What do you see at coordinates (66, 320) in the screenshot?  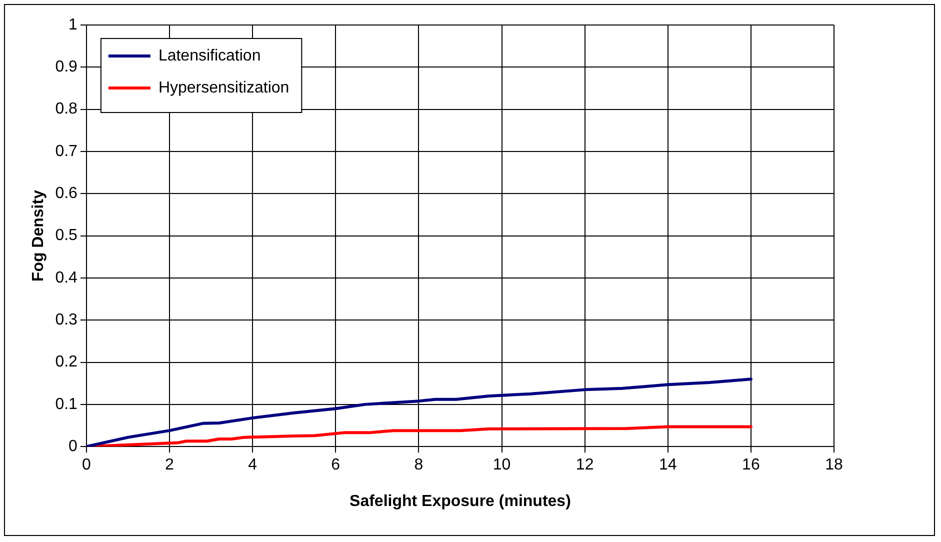 I see `y-tick-label: 0.3` at bounding box center [66, 320].